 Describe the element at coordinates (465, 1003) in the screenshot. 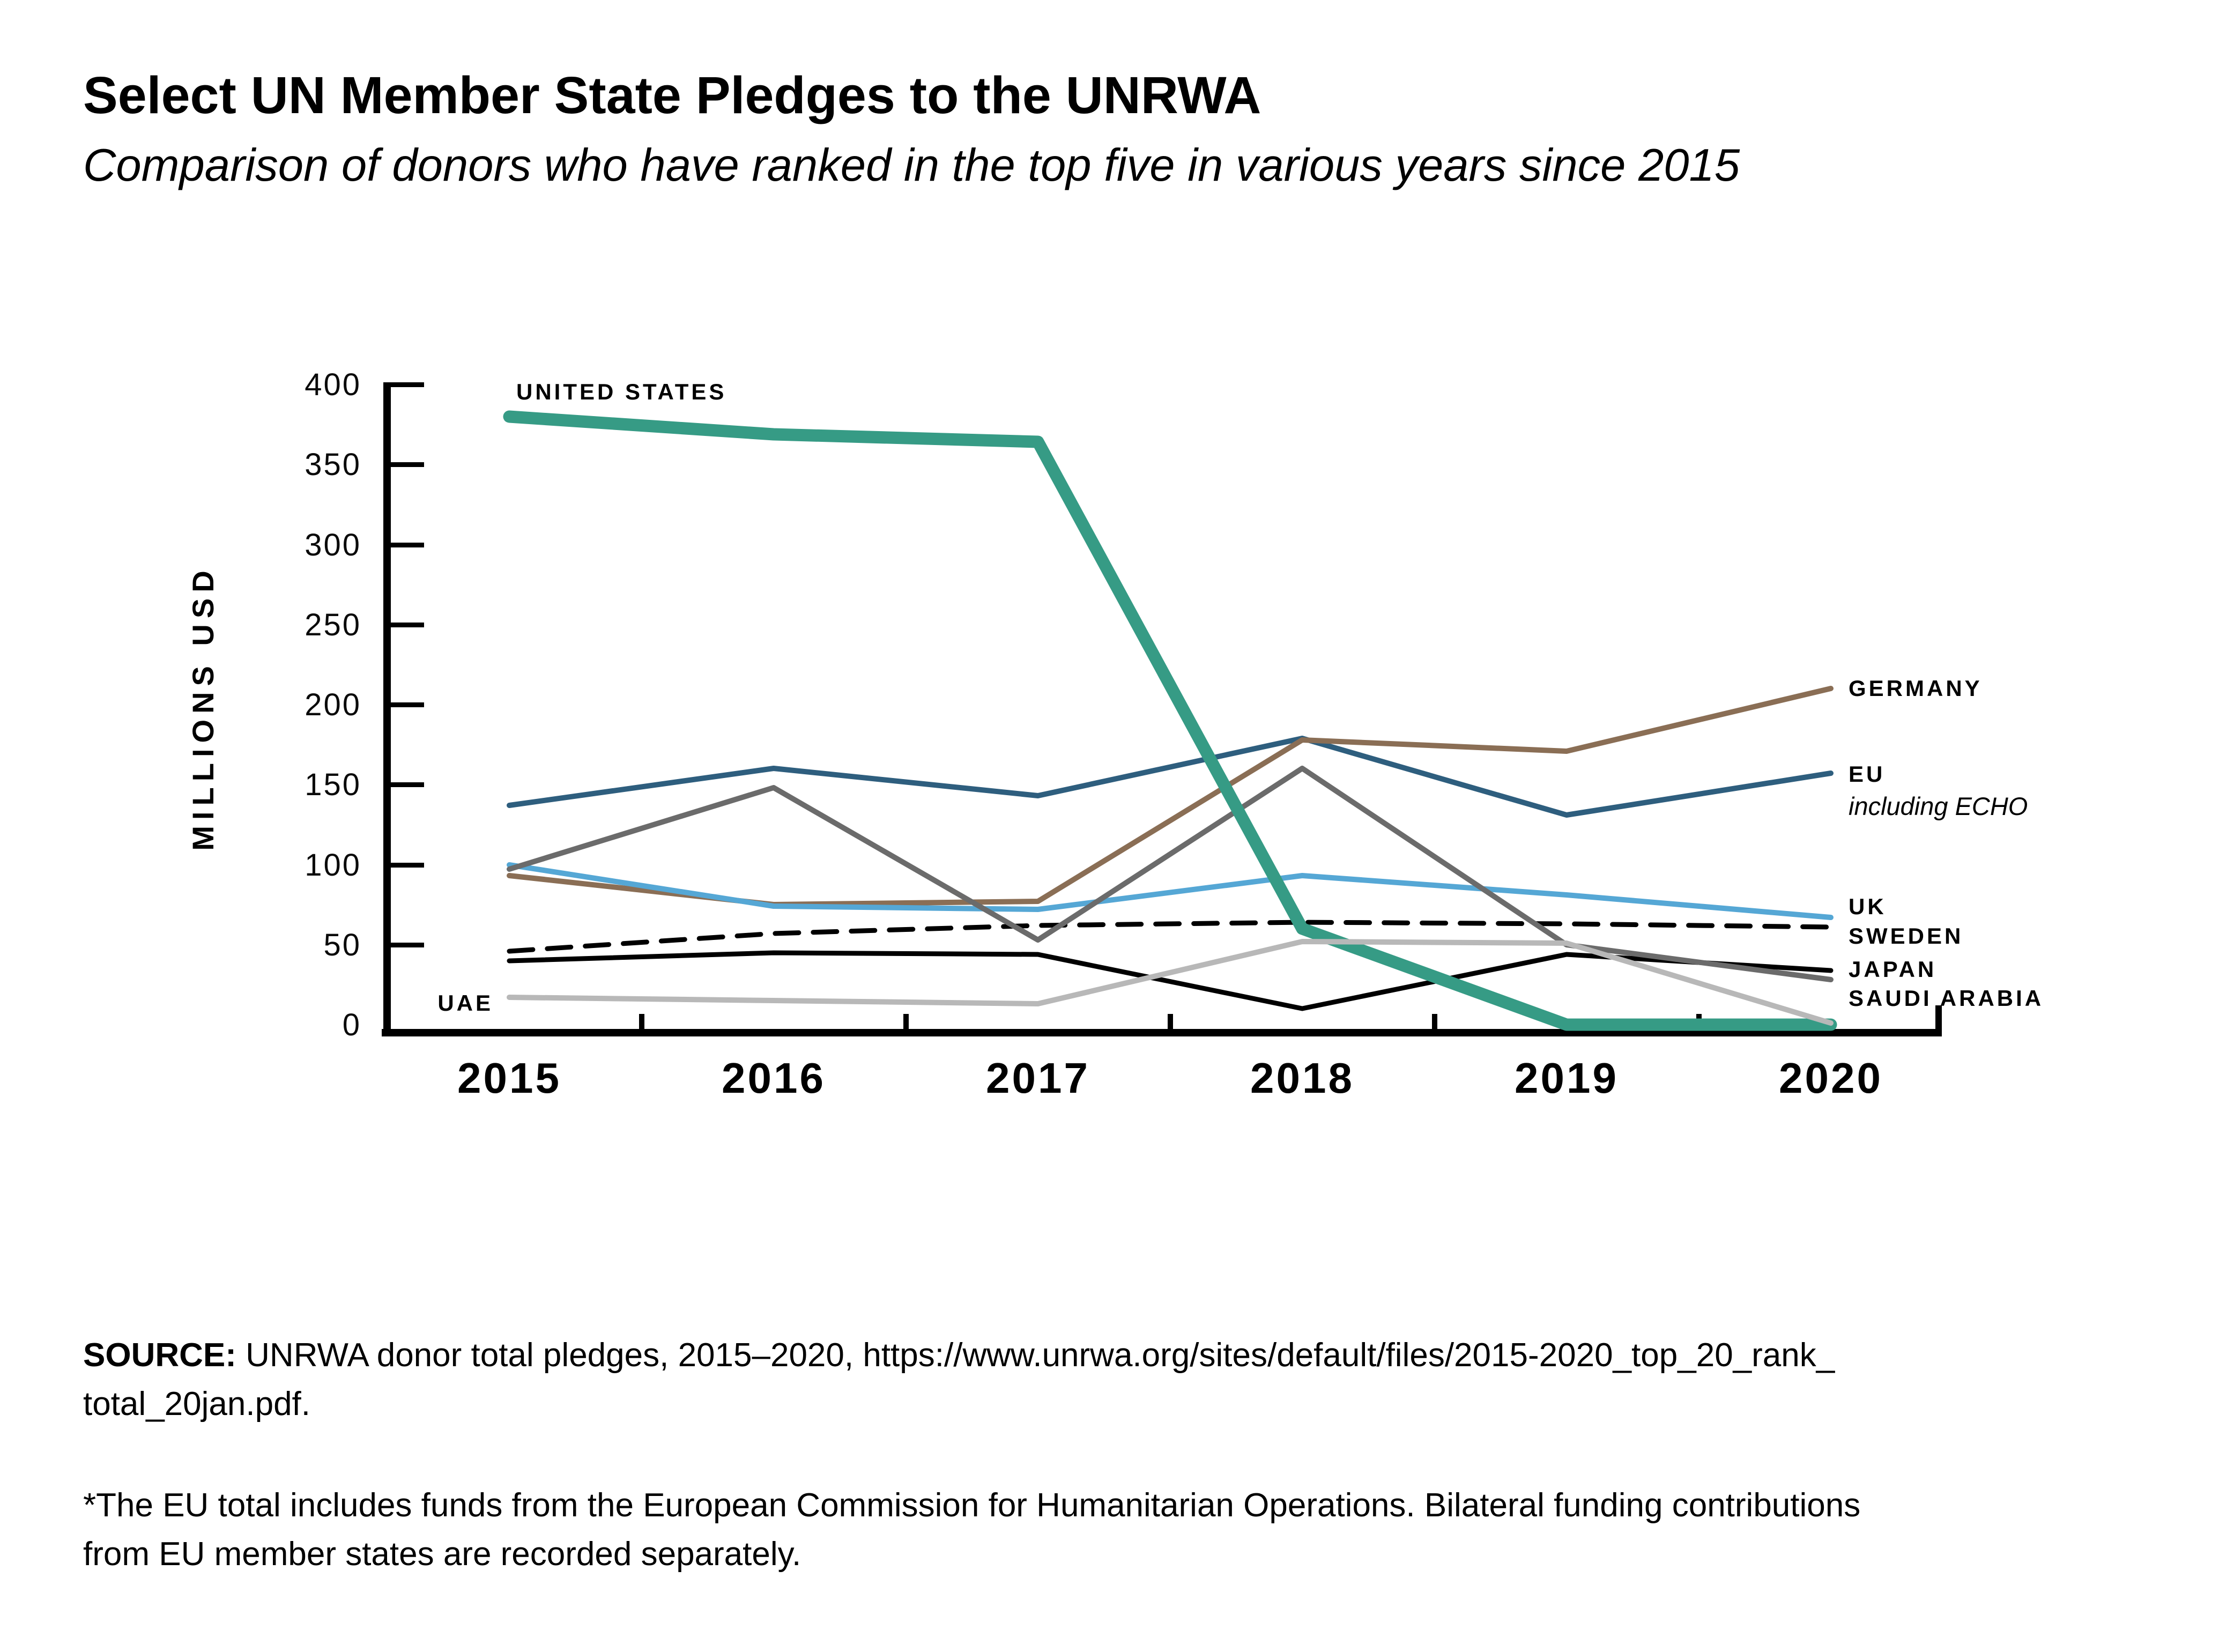

I see `series-label-uae: UAE` at that location.